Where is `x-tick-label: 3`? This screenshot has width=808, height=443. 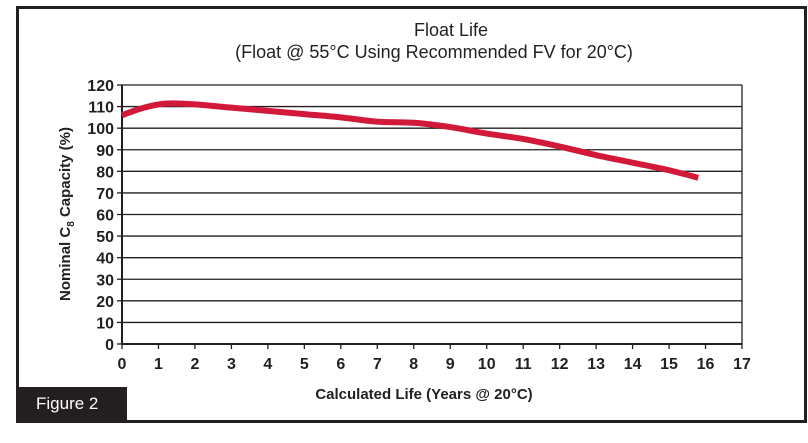
x-tick-label: 3 is located at coordinates (231, 364).